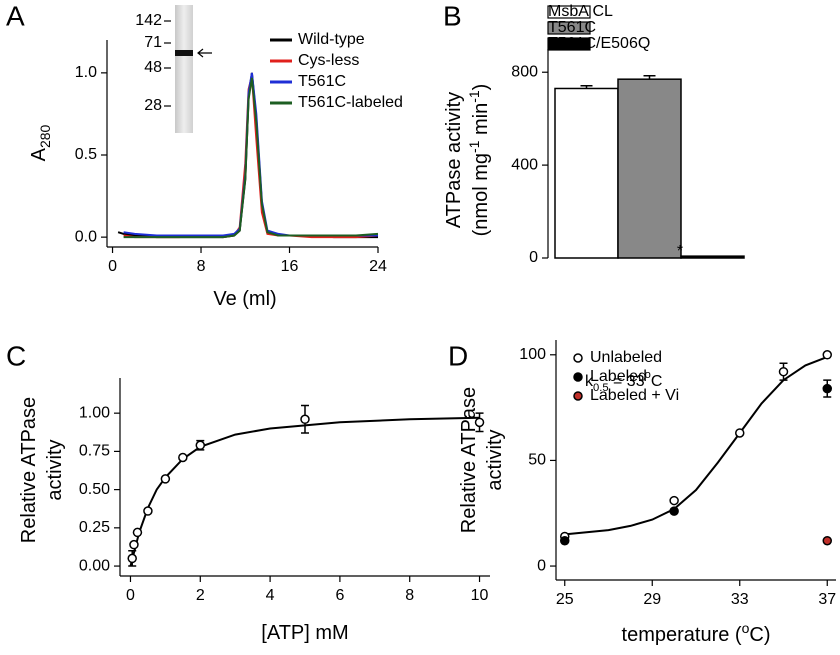  What do you see at coordinates (94, 565) in the screenshot?
I see `y-tick-label: 0.00` at bounding box center [94, 565].